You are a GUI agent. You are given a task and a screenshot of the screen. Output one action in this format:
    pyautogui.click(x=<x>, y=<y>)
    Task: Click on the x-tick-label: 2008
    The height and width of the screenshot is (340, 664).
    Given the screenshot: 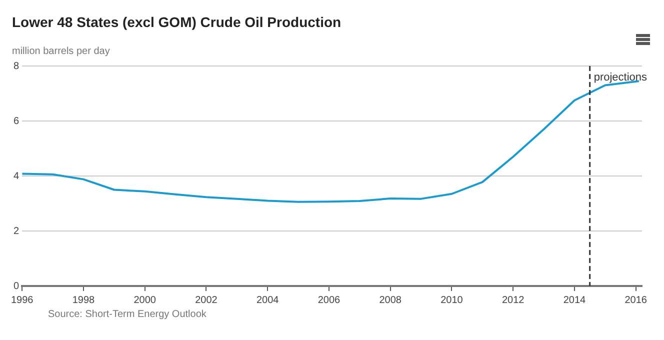 What is the action you would take?
    pyautogui.click(x=390, y=300)
    